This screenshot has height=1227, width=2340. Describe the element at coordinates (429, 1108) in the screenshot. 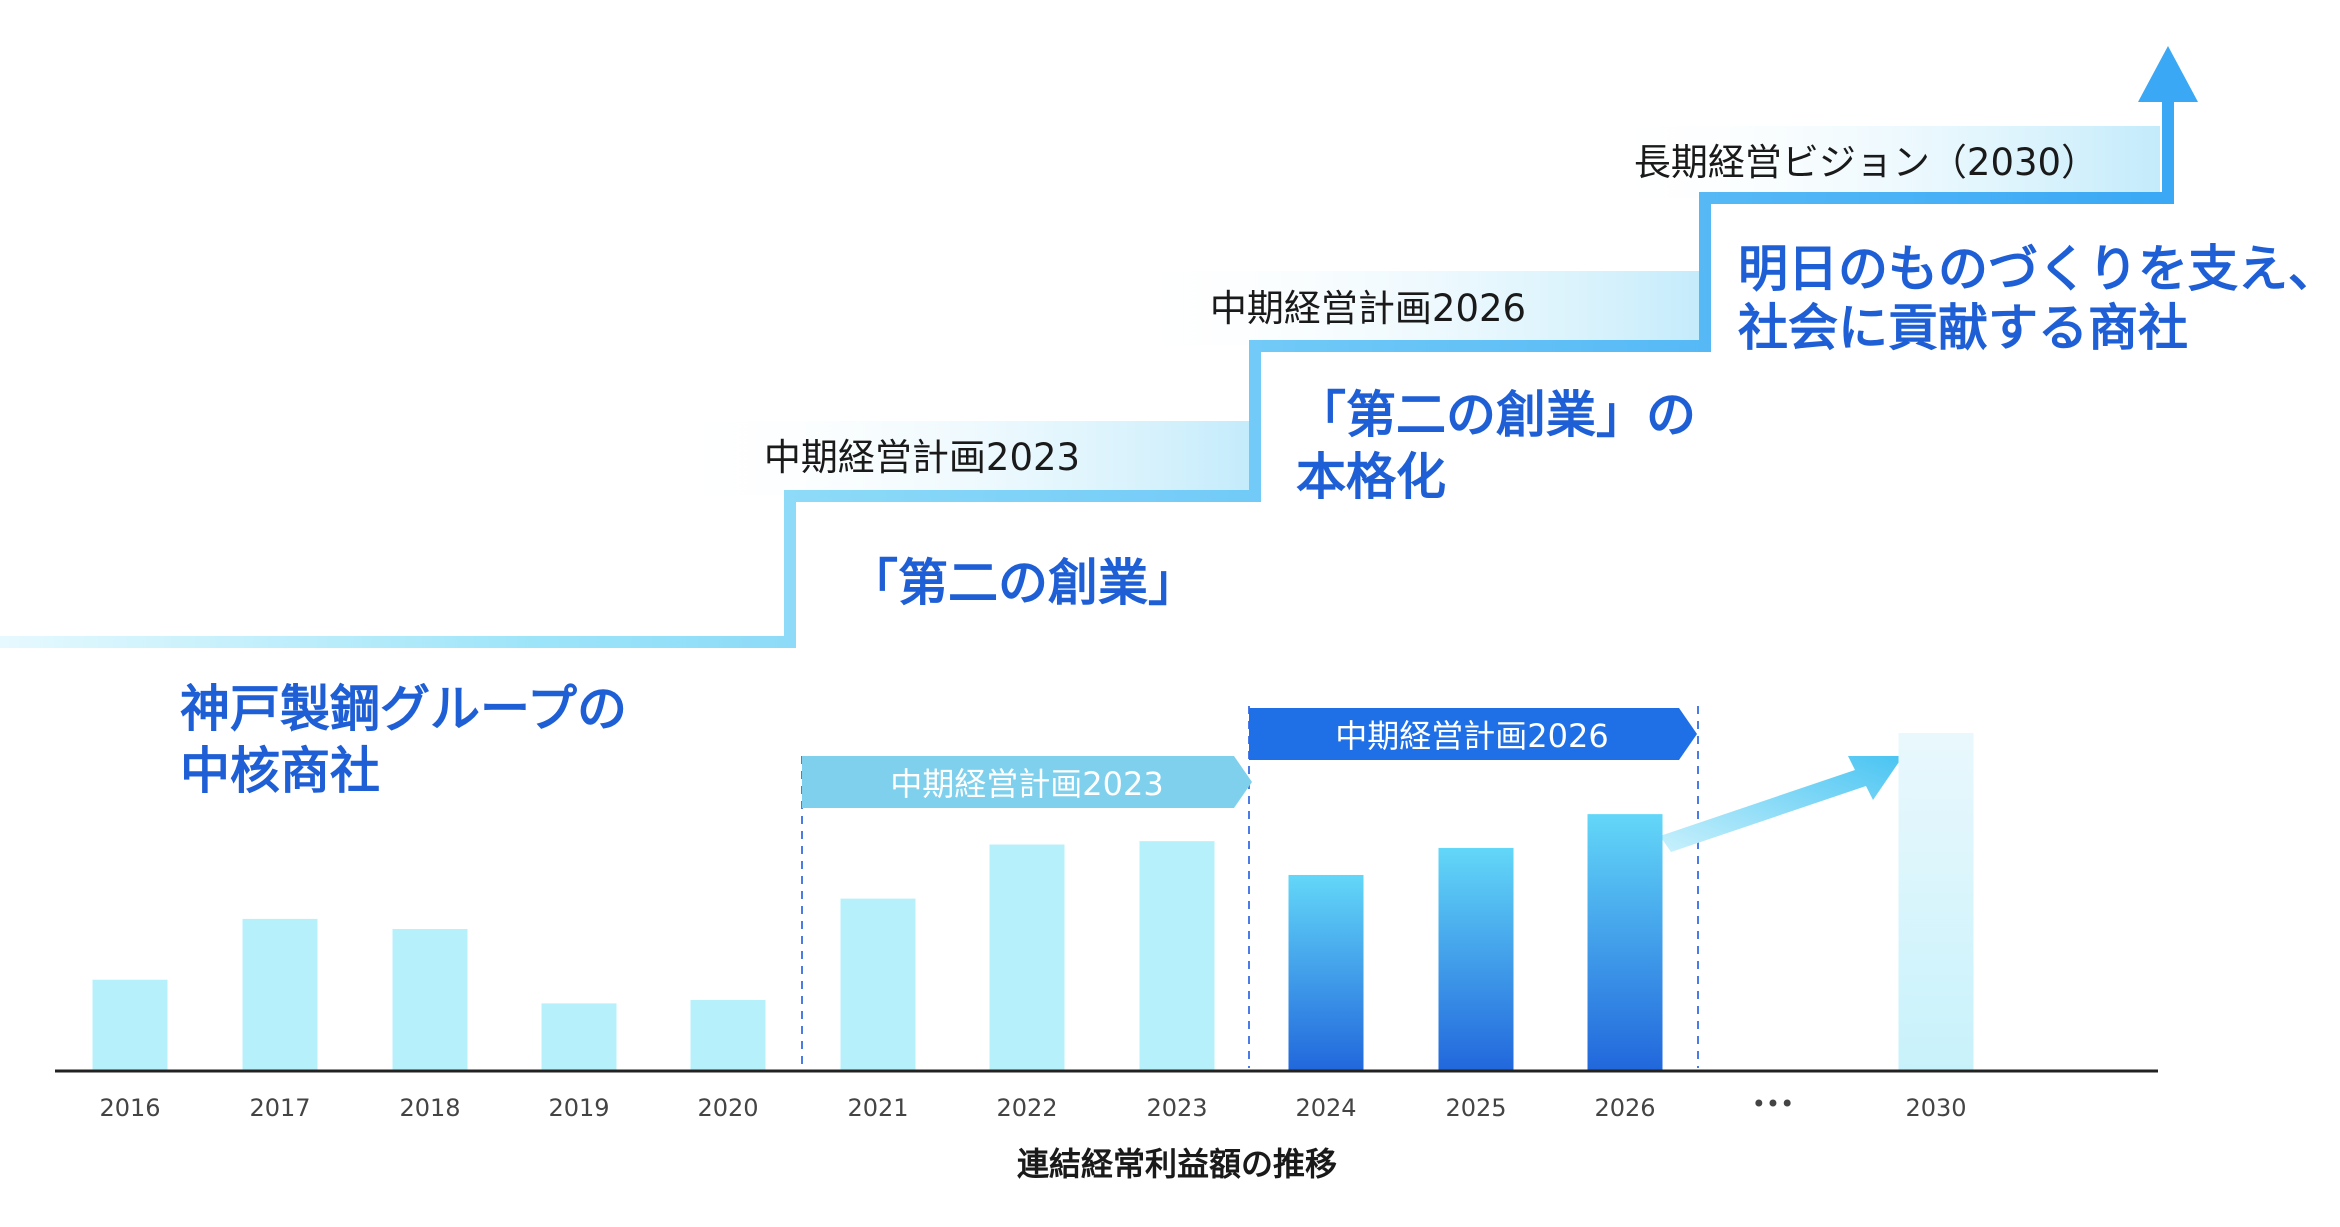

I see `tick-label-2018: 2018` at that location.